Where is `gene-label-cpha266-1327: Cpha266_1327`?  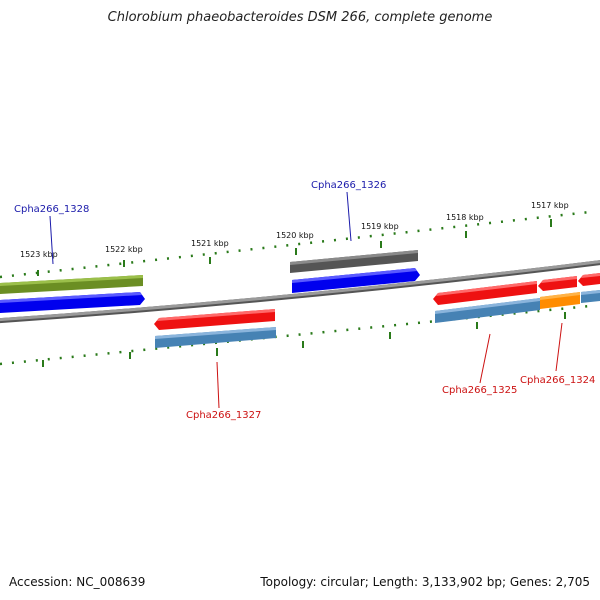
gene-label-cpha266-1327: Cpha266_1327 is located at coordinates (223, 415).